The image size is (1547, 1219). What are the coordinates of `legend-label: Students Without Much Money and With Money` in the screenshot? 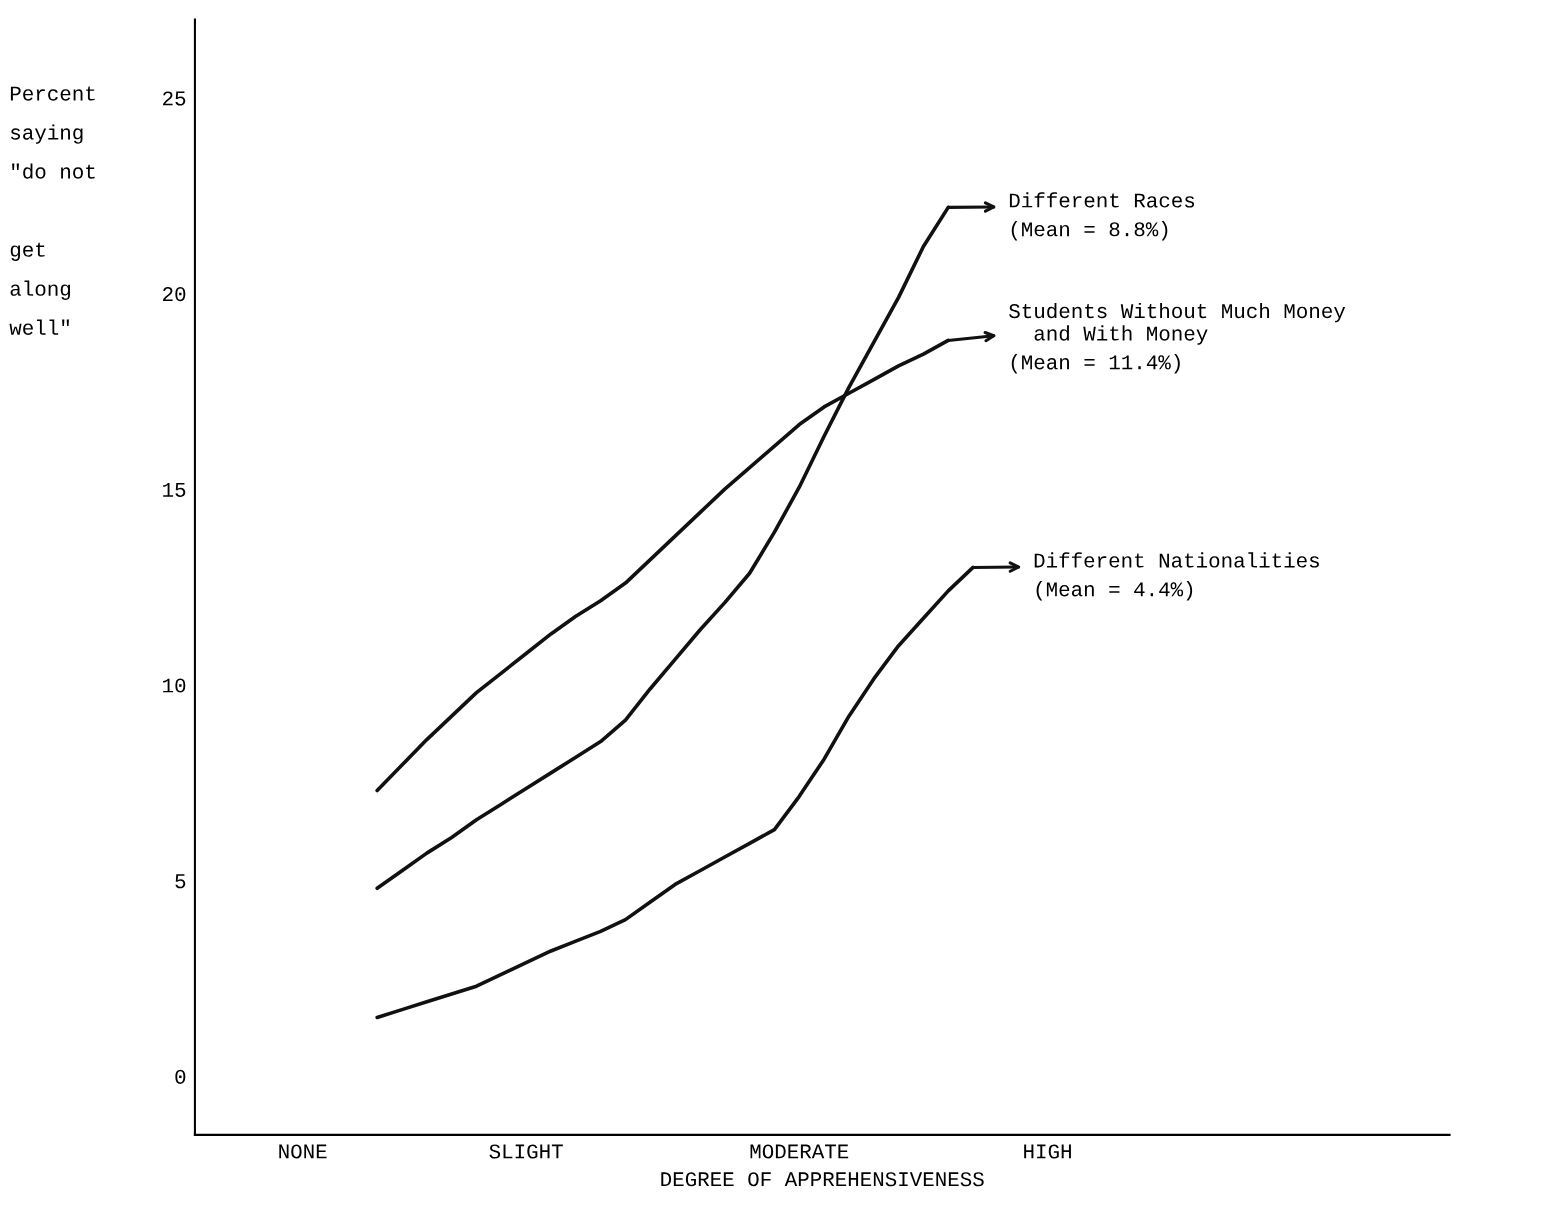 It's located at (1177, 323).